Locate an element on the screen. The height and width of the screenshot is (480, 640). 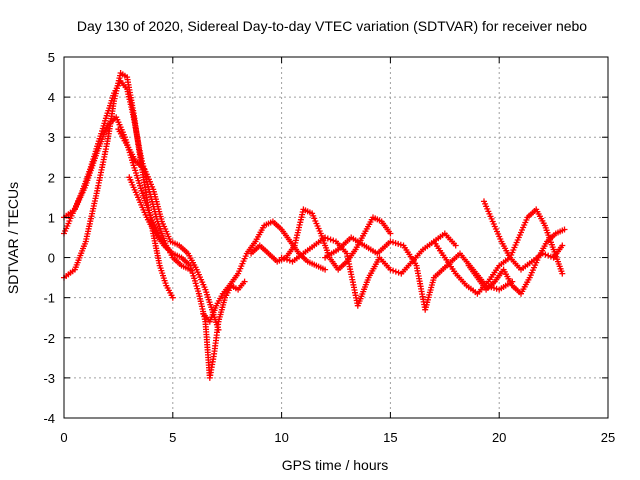
y-tick-label: -2 is located at coordinates (49, 338).